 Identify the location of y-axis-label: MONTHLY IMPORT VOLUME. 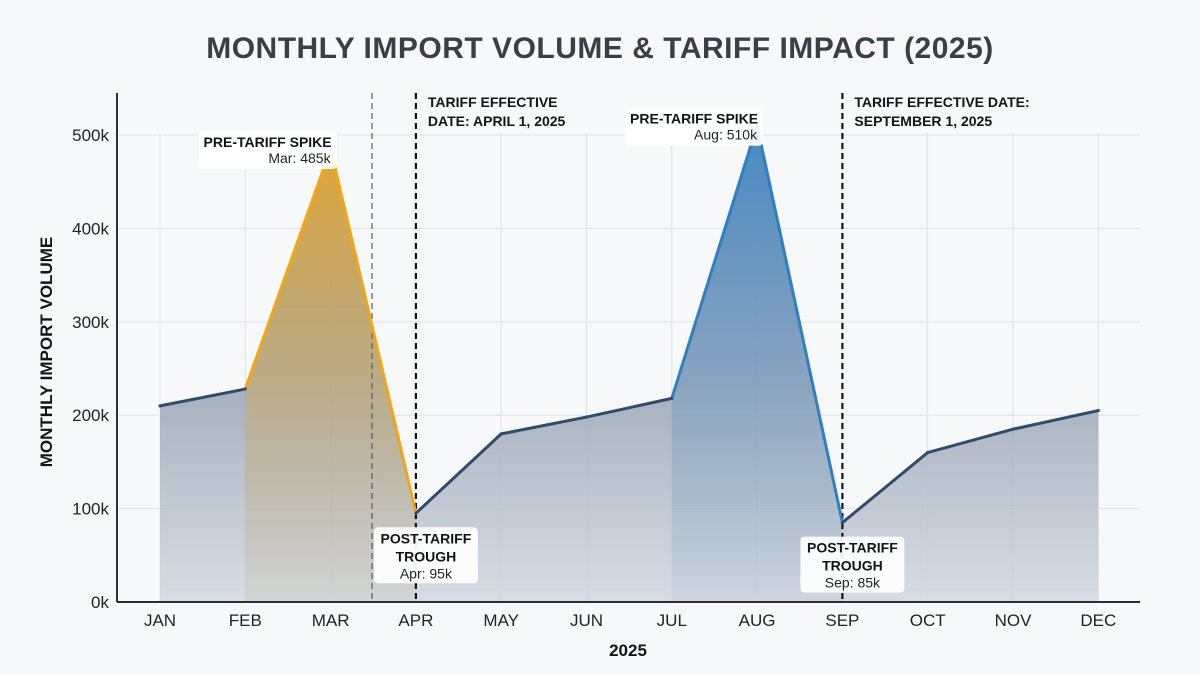
(46, 352).